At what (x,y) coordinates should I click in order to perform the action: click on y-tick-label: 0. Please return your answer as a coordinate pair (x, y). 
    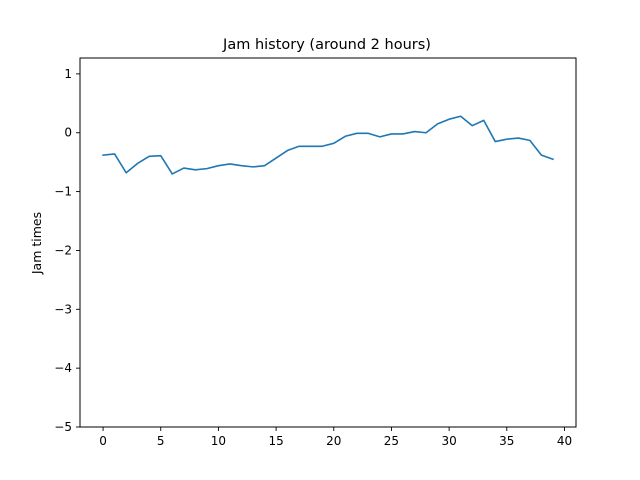
    Looking at the image, I should click on (68, 133).